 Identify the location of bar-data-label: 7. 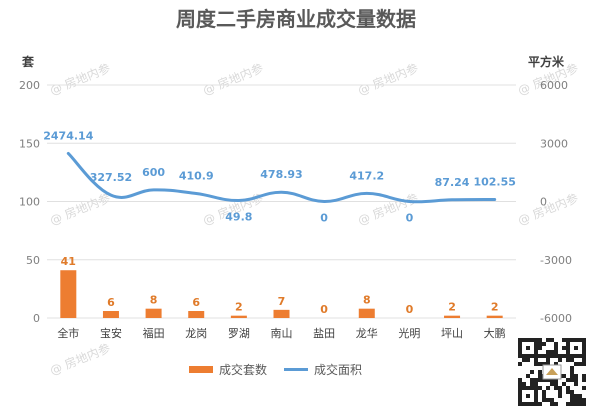
(282, 301).